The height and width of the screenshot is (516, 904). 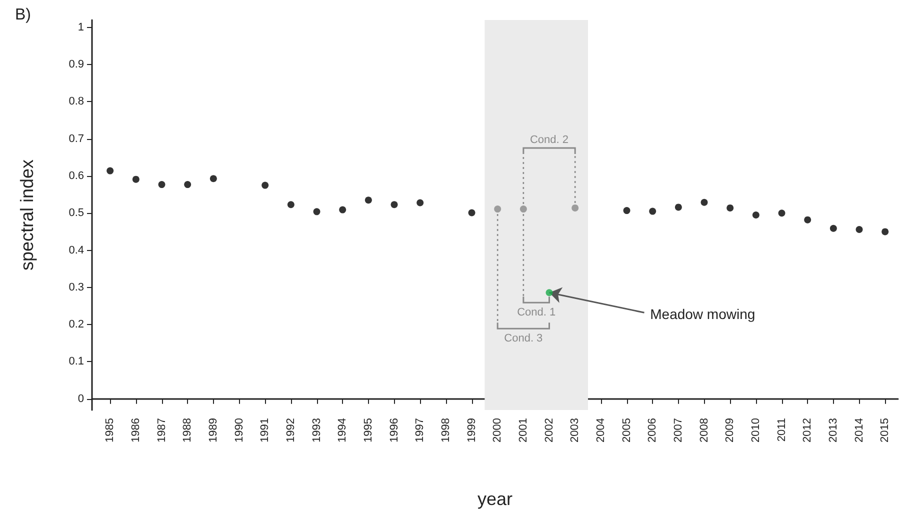 I want to click on y-tick-label: 0.1, so click(x=76, y=362).